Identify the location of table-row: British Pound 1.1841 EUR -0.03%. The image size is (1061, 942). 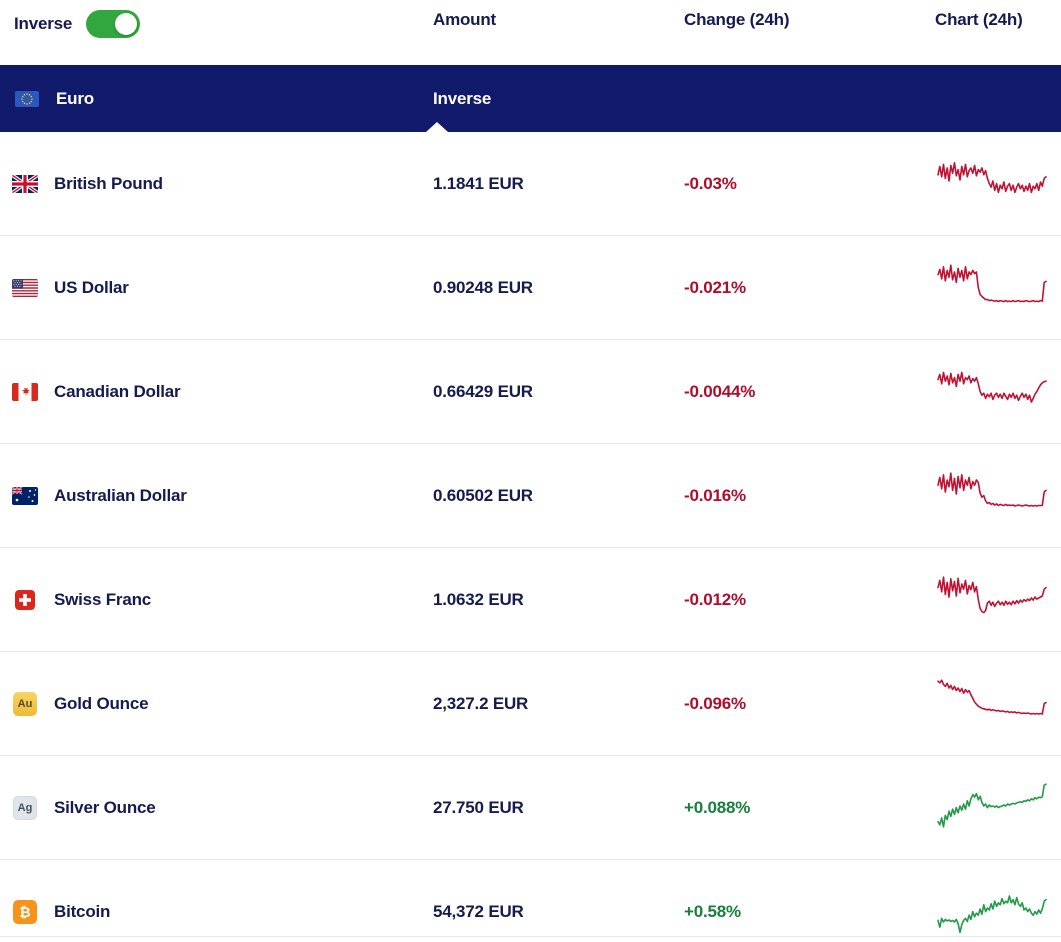
(530, 184).